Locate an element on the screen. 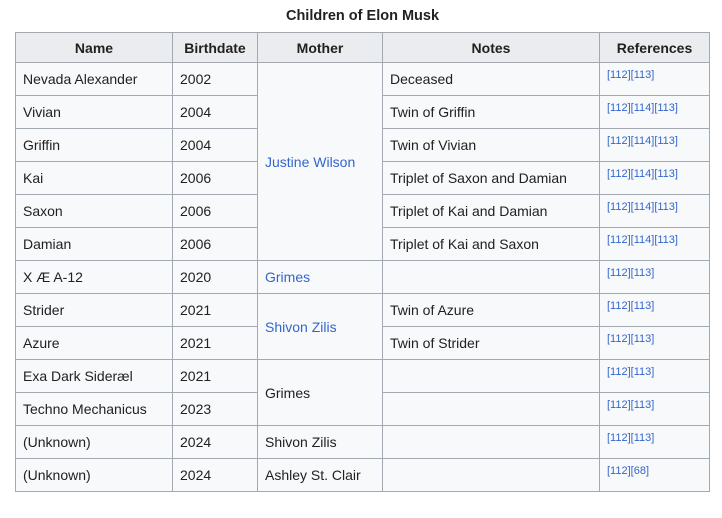 Image resolution: width=722 pixels, height=518 pixels. notes-cell: Triplet of Kai and Damian is located at coordinates (491, 211).